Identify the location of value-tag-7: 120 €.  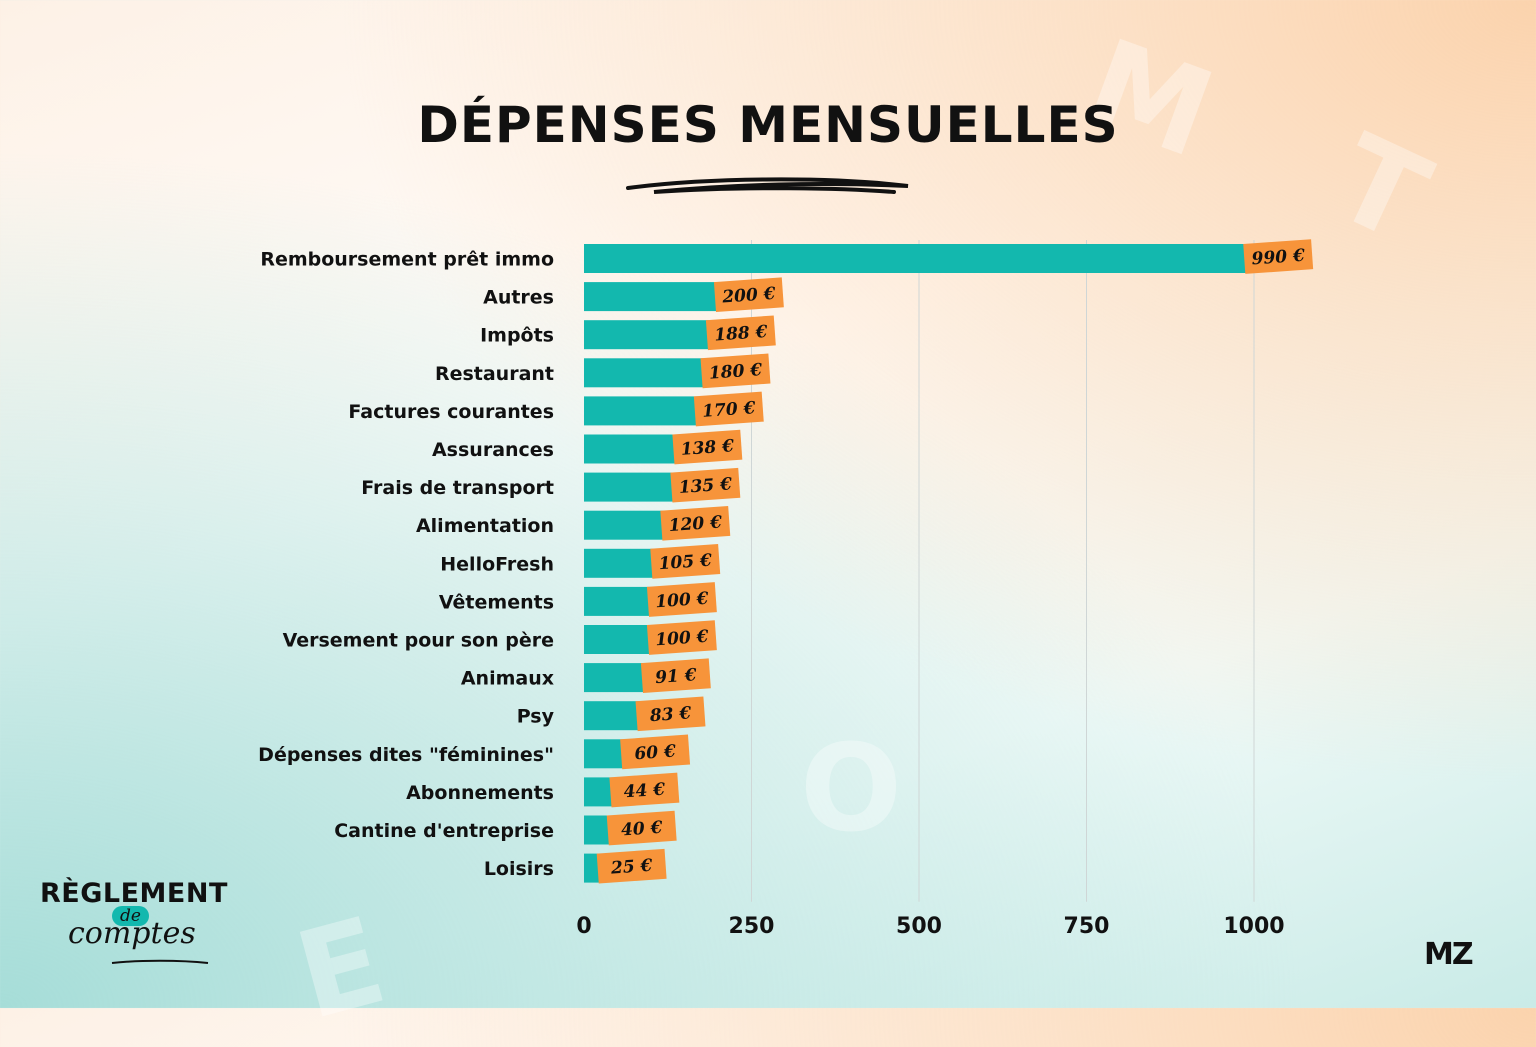
(695, 523).